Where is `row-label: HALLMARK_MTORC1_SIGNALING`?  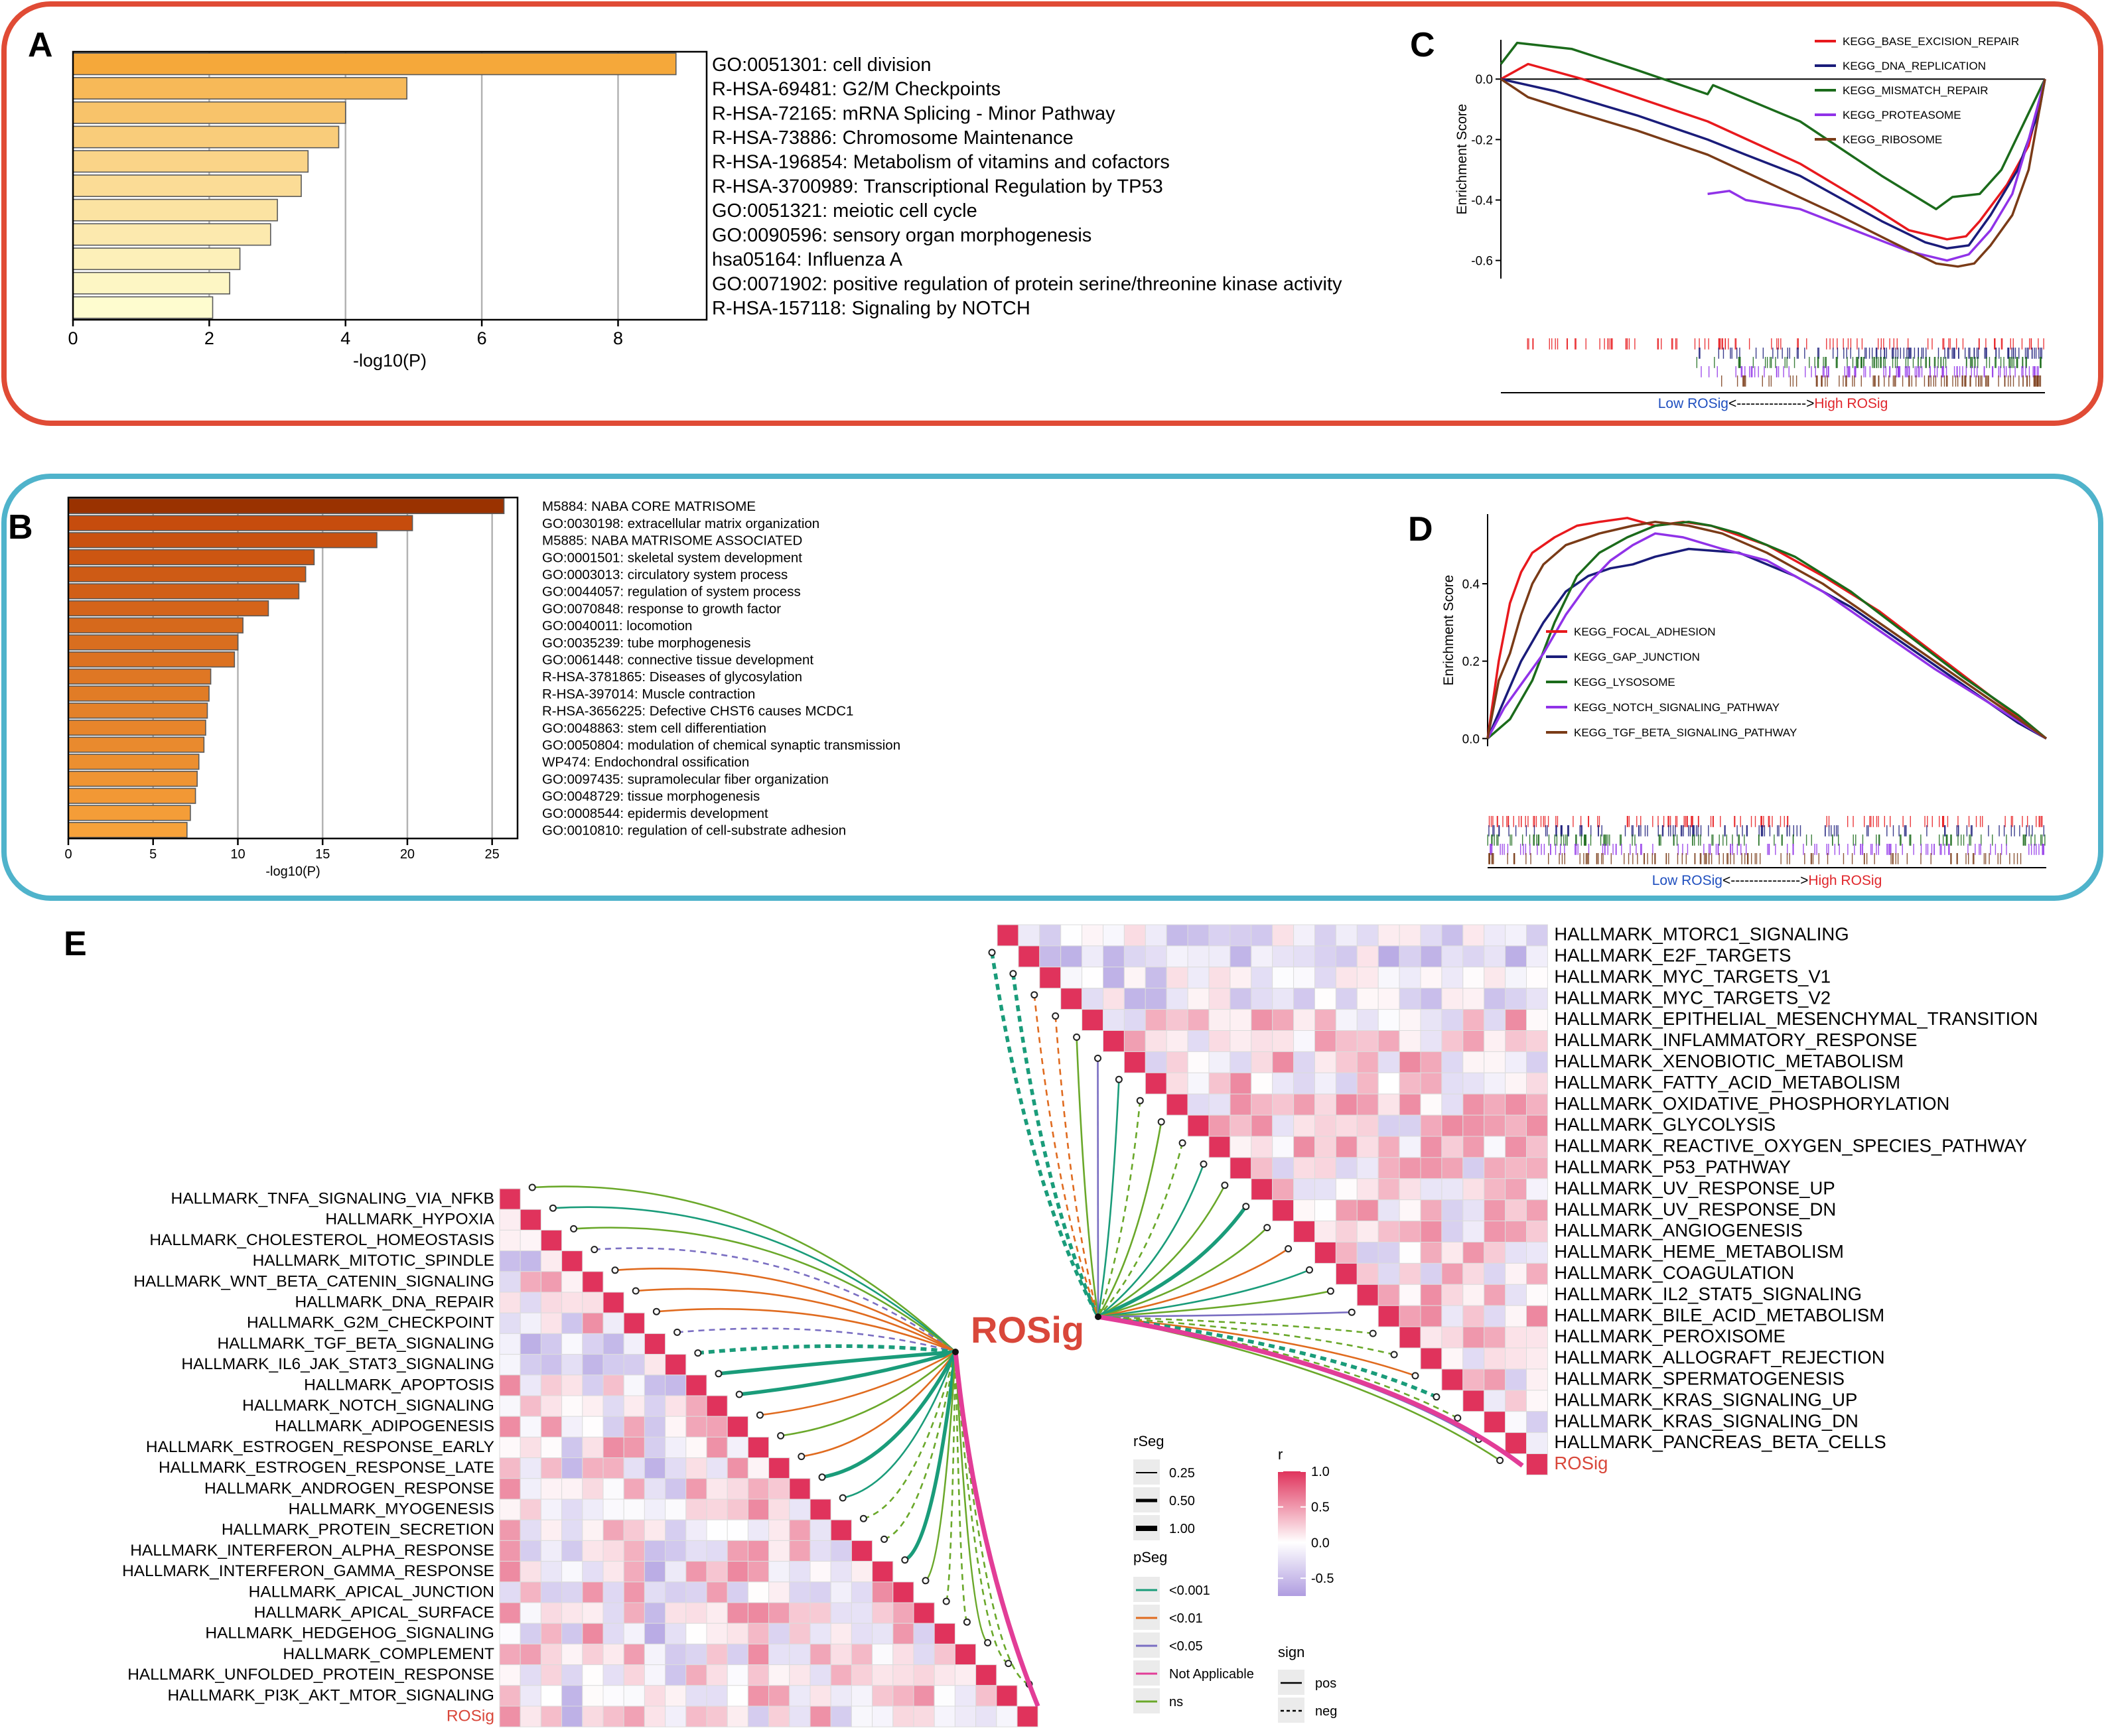 row-label: HALLMARK_MTORC1_SIGNALING is located at coordinates (1701, 934).